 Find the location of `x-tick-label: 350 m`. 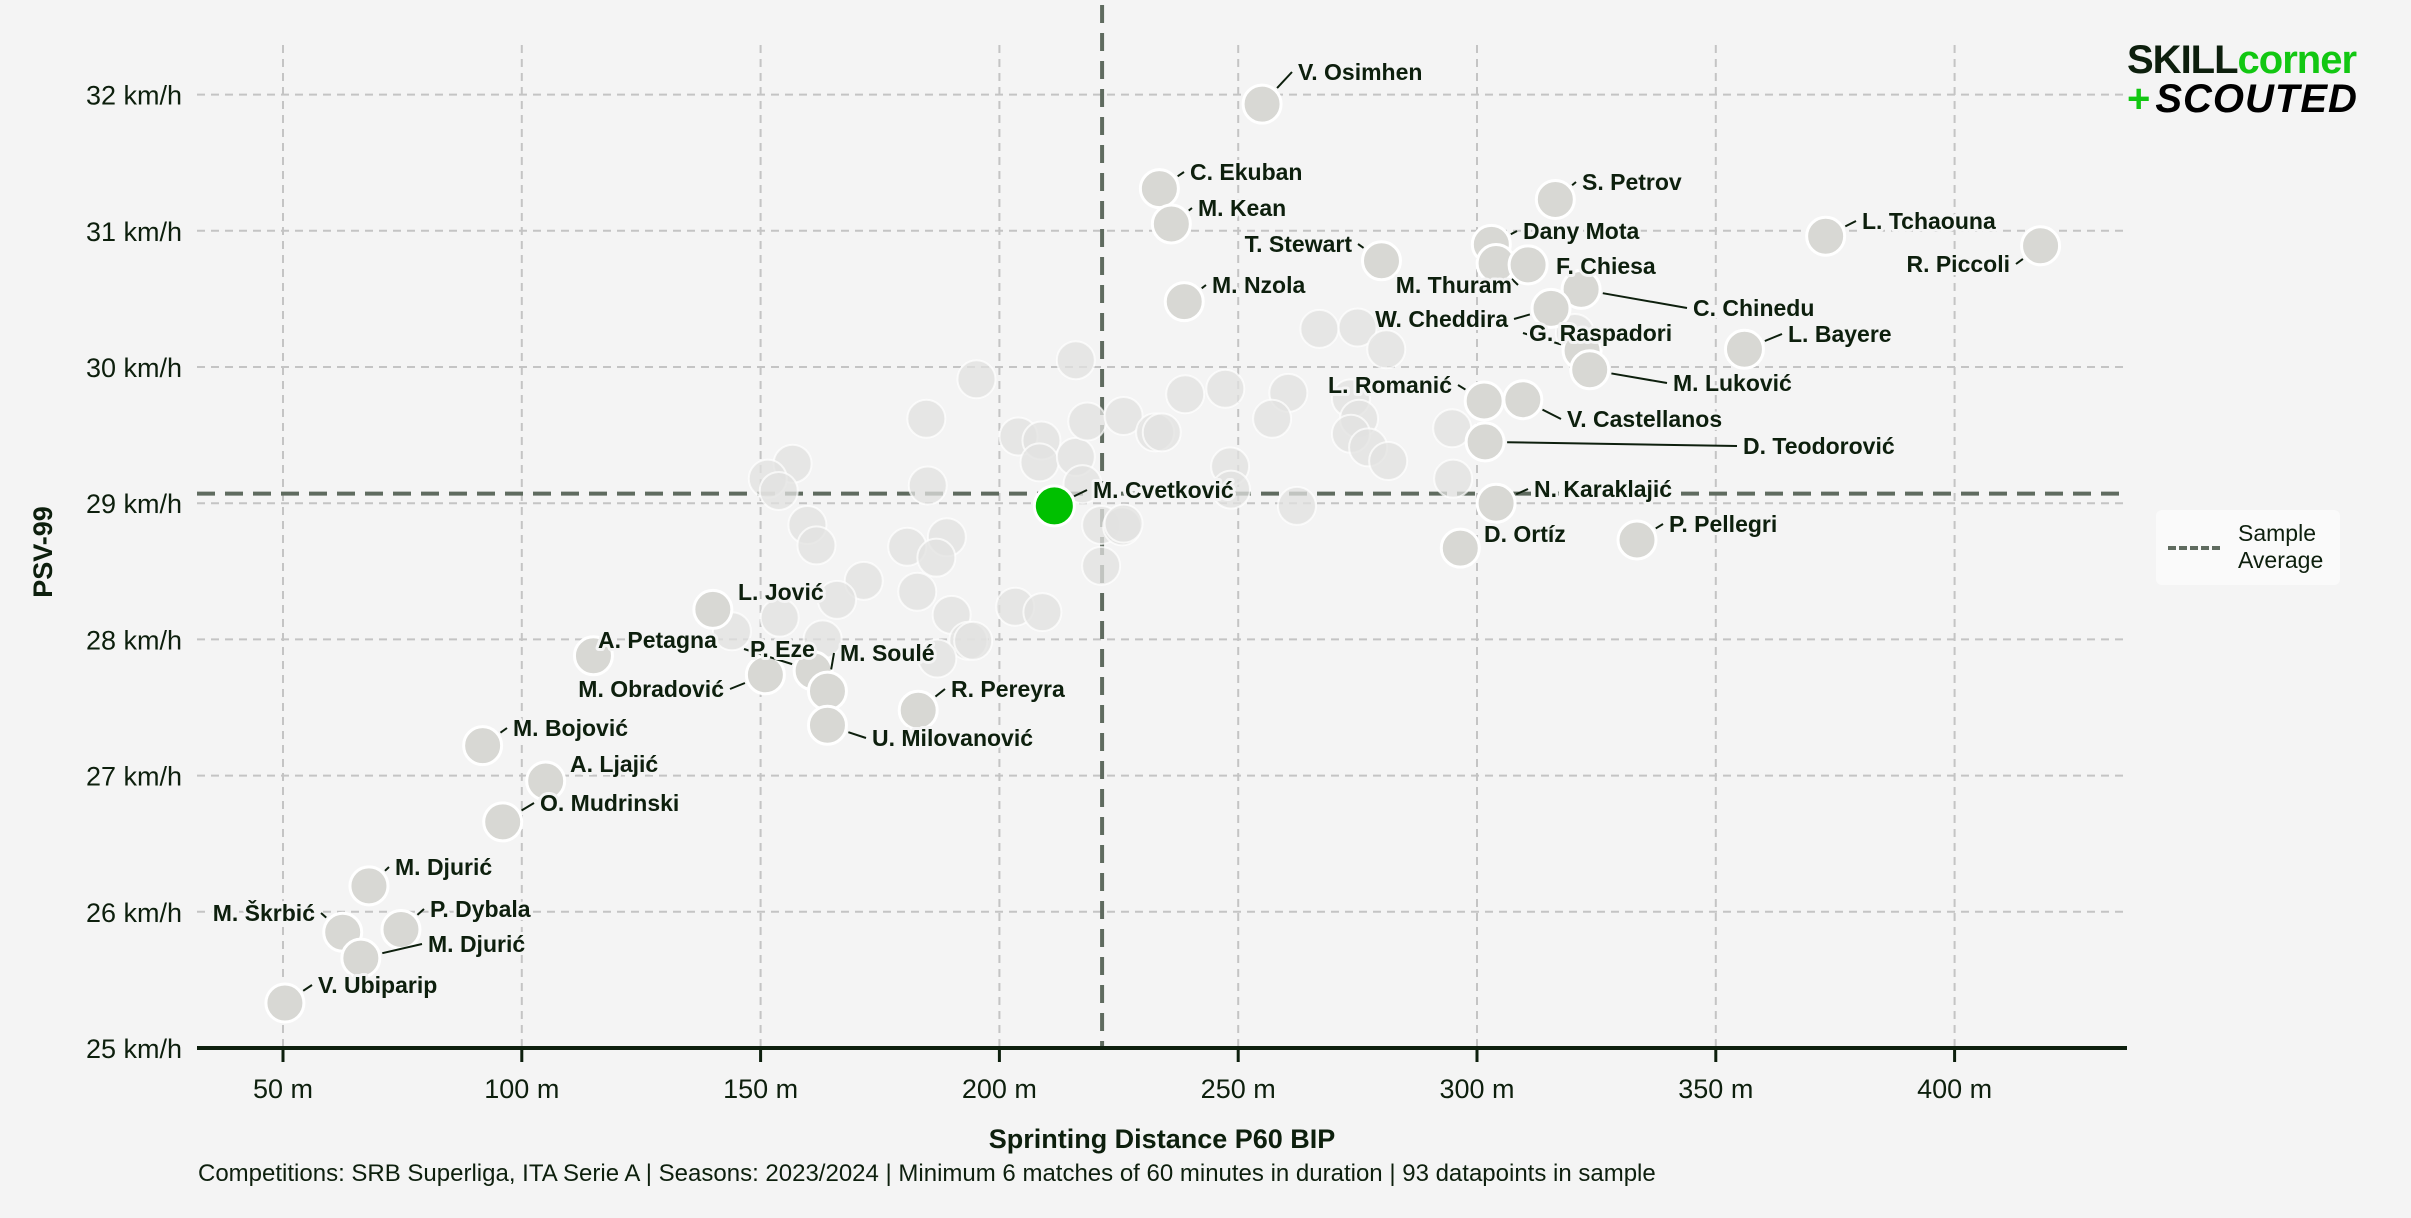

x-tick-label: 350 m is located at coordinates (1715, 1089).